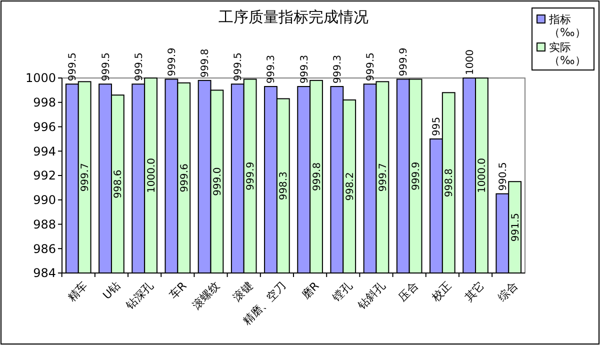  I want to click on x-tick-label: U钻, so click(112, 290).